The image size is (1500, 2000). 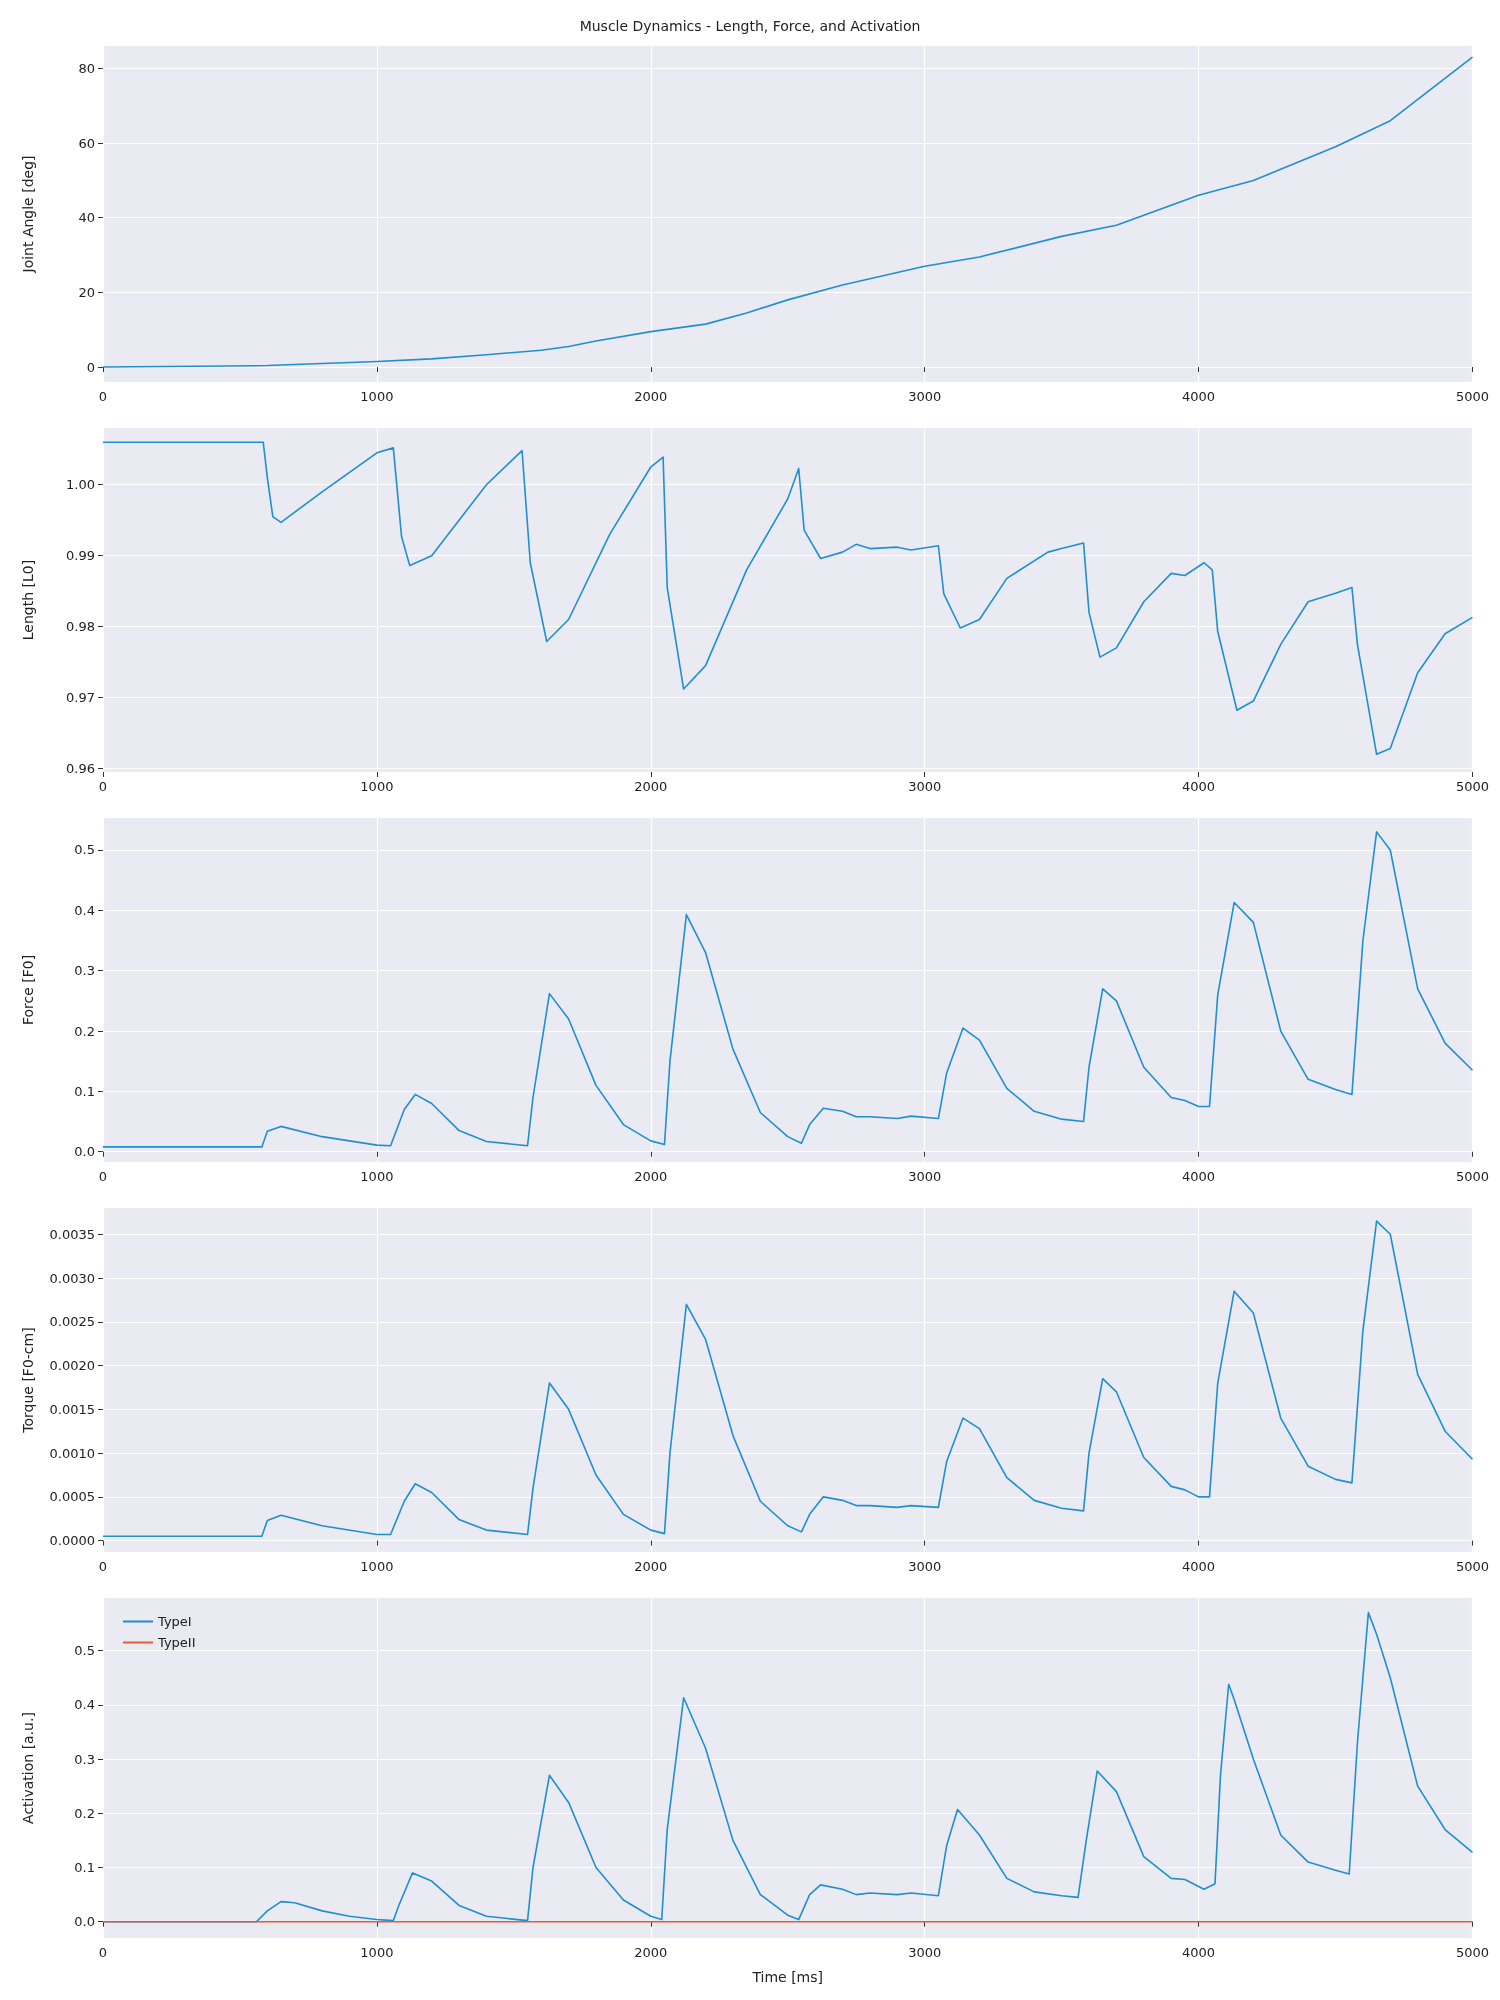 I want to click on y-tick-label: 60, so click(x=86, y=143).